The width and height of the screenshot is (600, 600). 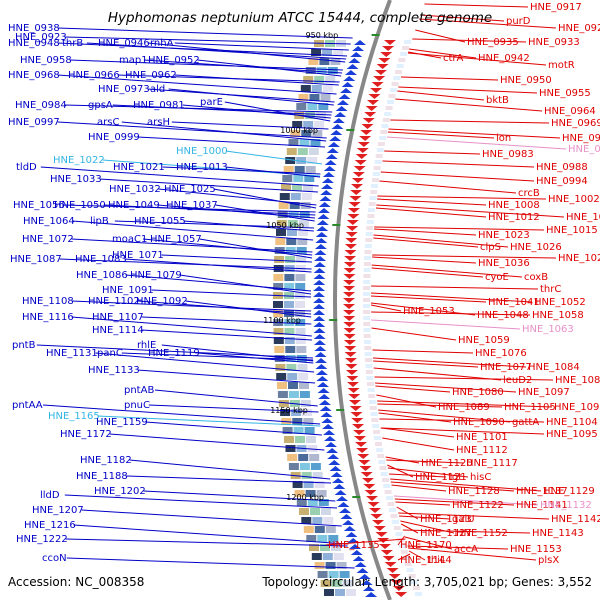 I want to click on right-gene-label: HNE_0983, so click(x=508, y=154).